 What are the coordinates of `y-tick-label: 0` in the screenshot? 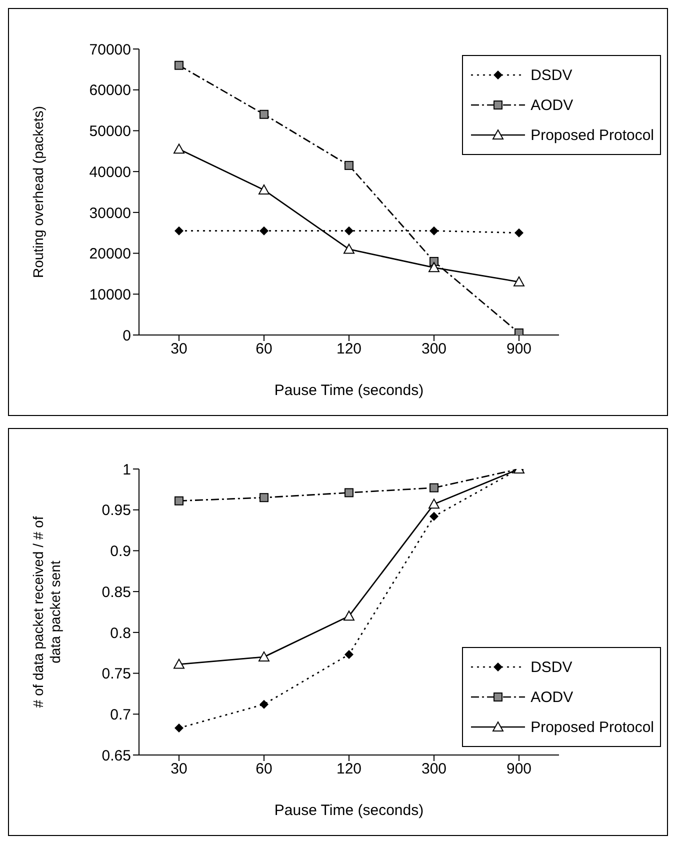 It's located at (126, 335).